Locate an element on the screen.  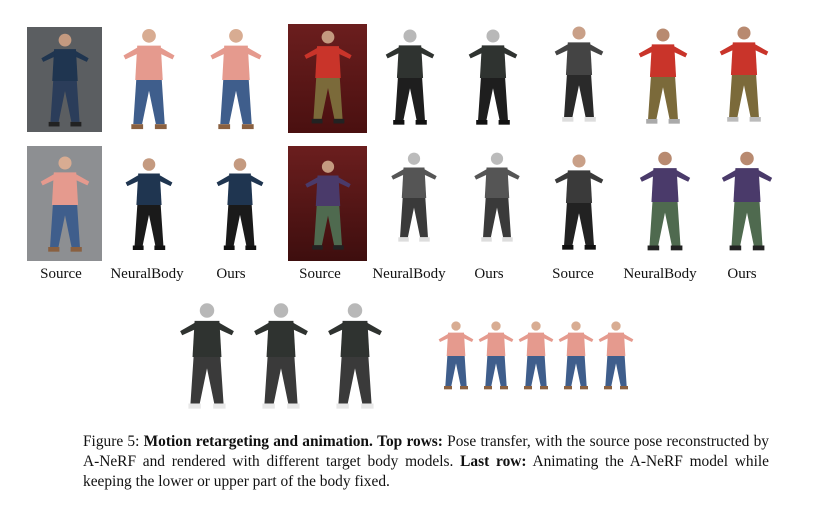
neuralbody-render-red-shirt is located at coordinates (663, 77).